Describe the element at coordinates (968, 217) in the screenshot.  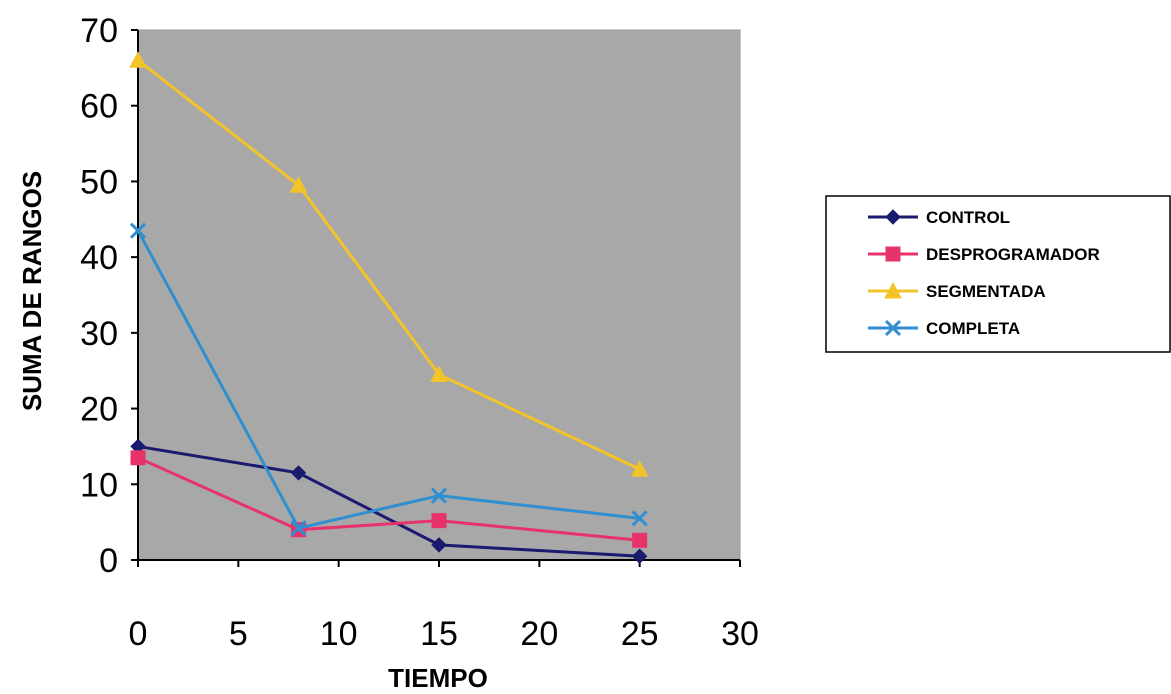
I see `legend-label: CONTROL` at that location.